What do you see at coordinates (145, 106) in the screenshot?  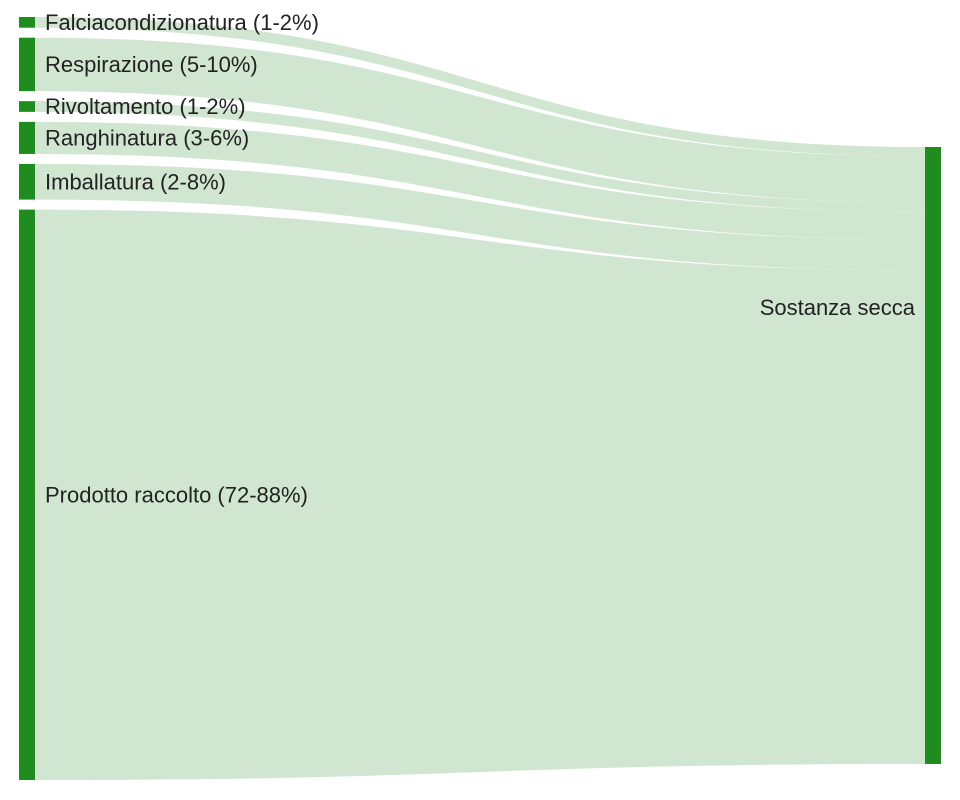 I see `sankey-source-label: Rivoltamento (1-2%)` at bounding box center [145, 106].